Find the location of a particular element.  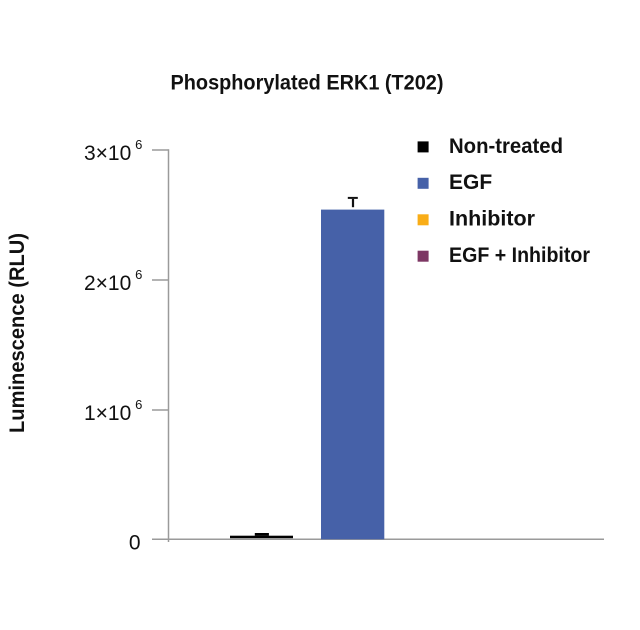

svg-text: 2×10 is located at coordinates (107, 283).